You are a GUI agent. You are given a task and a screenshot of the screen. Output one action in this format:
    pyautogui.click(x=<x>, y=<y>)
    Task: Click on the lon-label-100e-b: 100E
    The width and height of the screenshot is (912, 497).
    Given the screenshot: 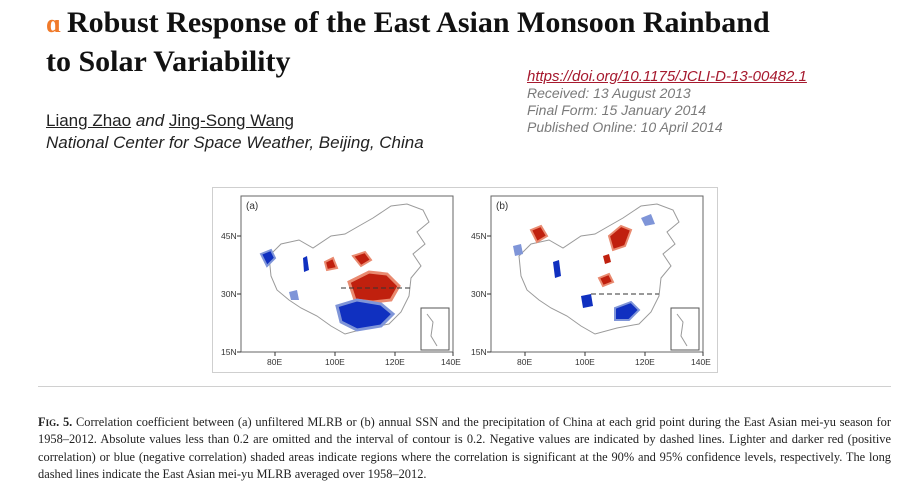 What is the action you would take?
    pyautogui.click(x=585, y=362)
    